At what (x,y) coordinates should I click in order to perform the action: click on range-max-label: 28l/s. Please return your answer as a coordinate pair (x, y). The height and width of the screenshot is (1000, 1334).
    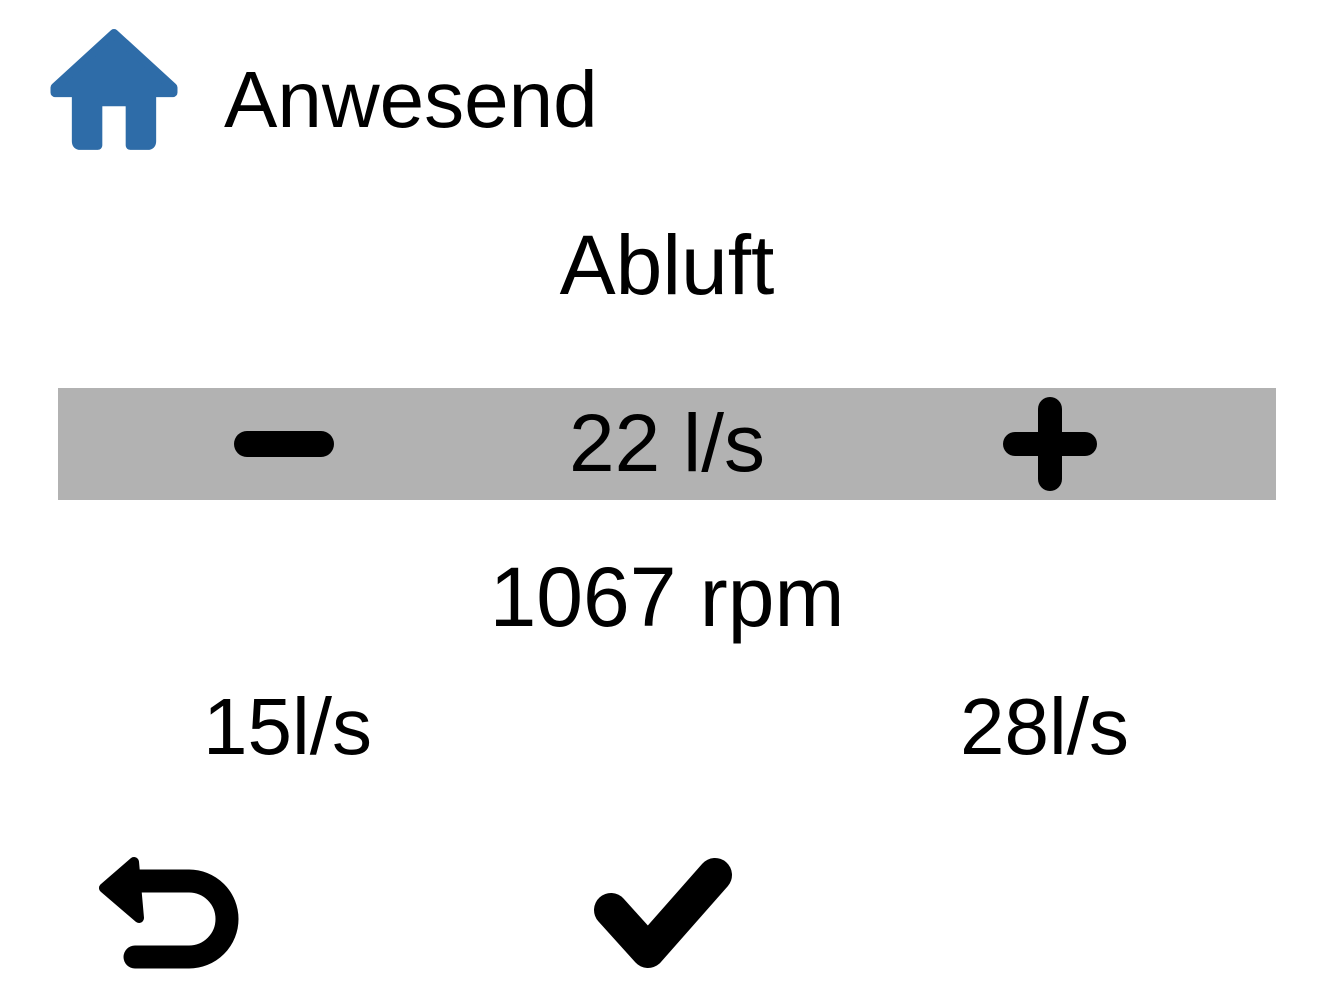
    Looking at the image, I should click on (1044, 726).